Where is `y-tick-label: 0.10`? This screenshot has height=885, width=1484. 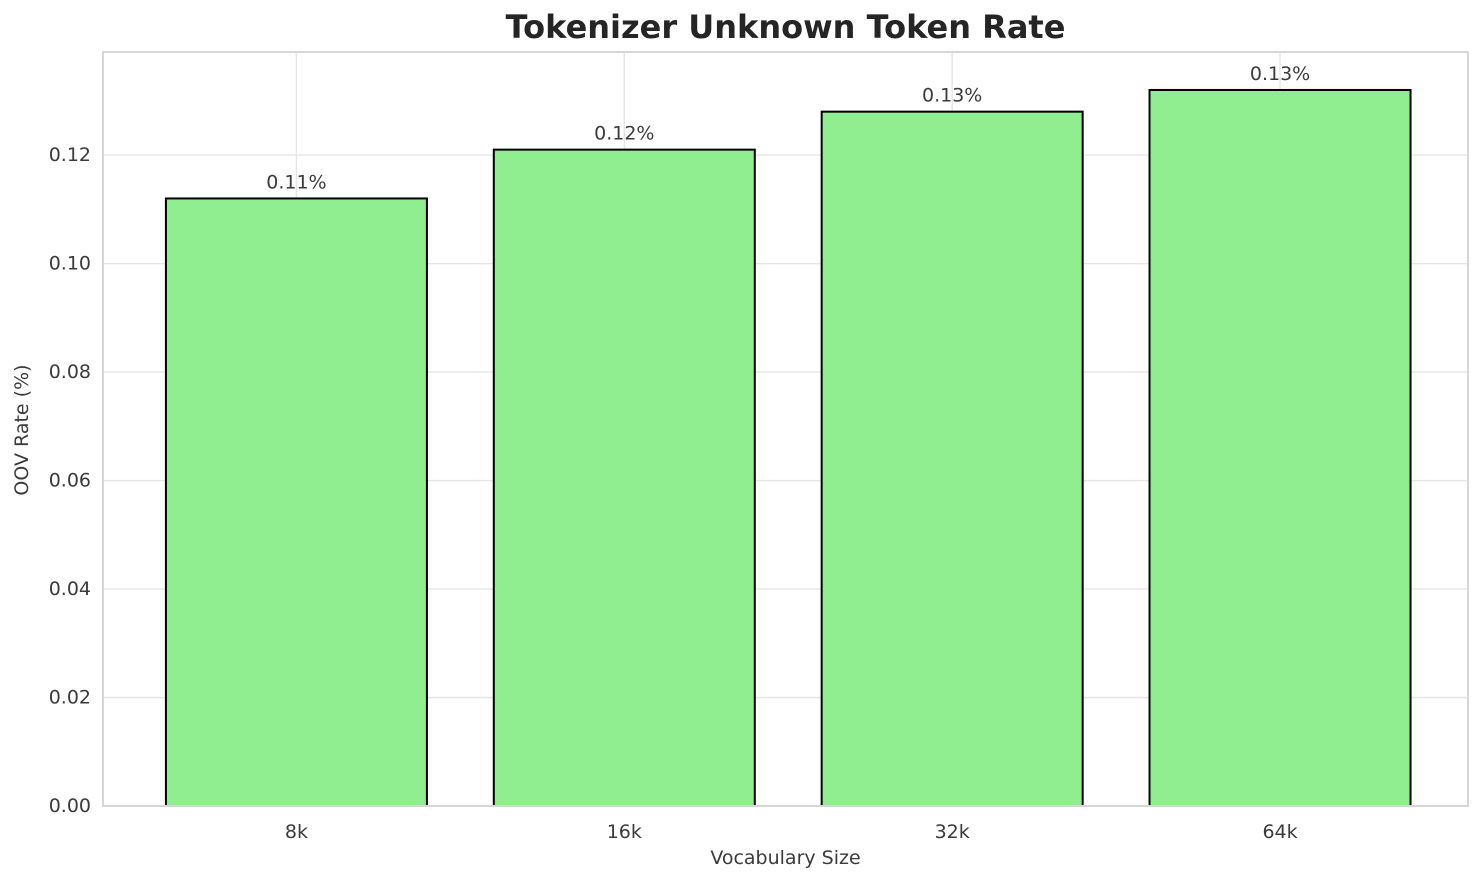
y-tick-label: 0.10 is located at coordinates (70, 264).